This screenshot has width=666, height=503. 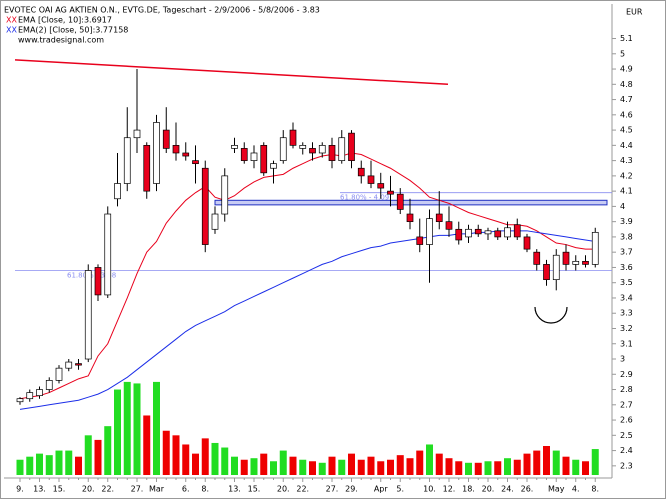 I want to click on x-tick-label: 13., so click(x=234, y=489).